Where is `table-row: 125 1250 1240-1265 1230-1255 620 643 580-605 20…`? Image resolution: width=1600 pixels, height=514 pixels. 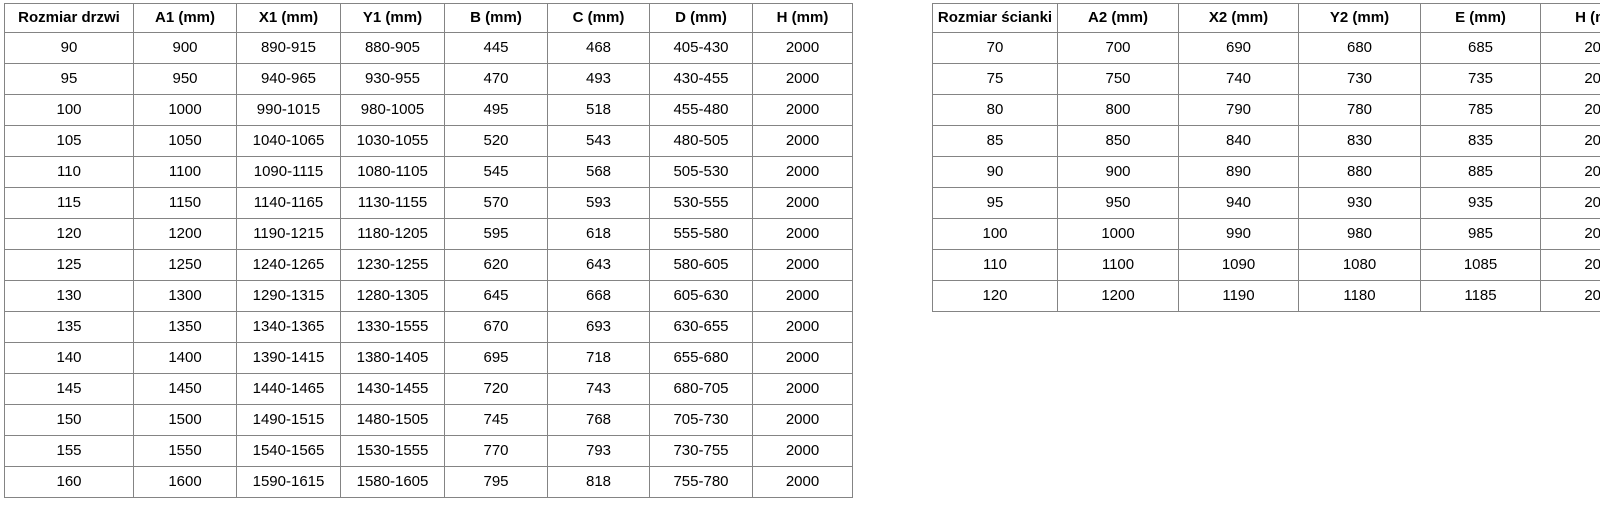 table-row: 125 1250 1240-1265 1230-1255 620 643 580-605 20… is located at coordinates (428, 265).